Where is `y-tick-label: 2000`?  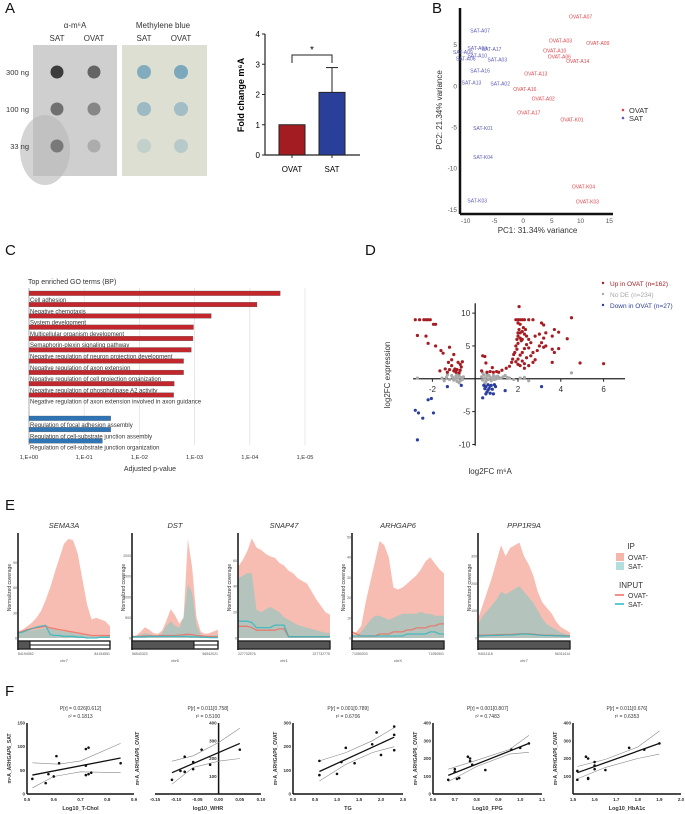
y-tick-label: 2000 is located at coordinates (127, 556).